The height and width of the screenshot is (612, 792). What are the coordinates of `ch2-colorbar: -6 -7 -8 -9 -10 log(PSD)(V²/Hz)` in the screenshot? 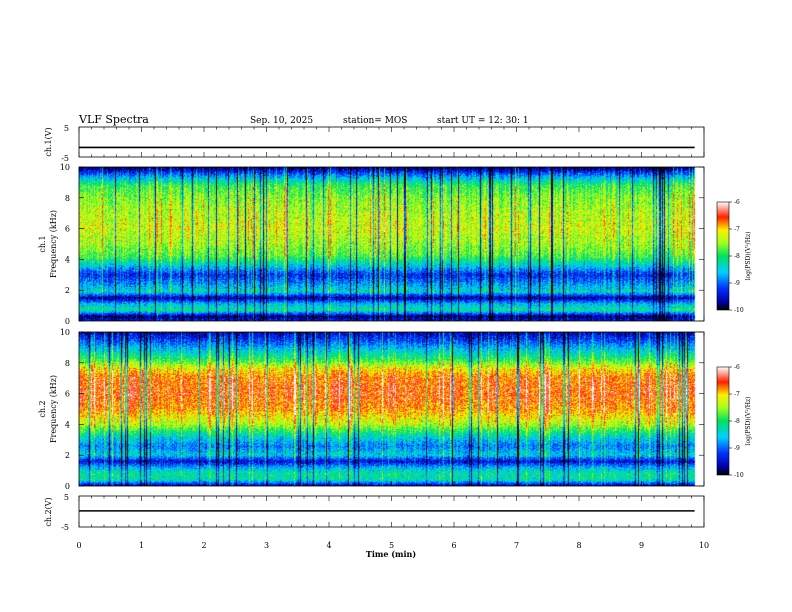 It's located at (734, 421).